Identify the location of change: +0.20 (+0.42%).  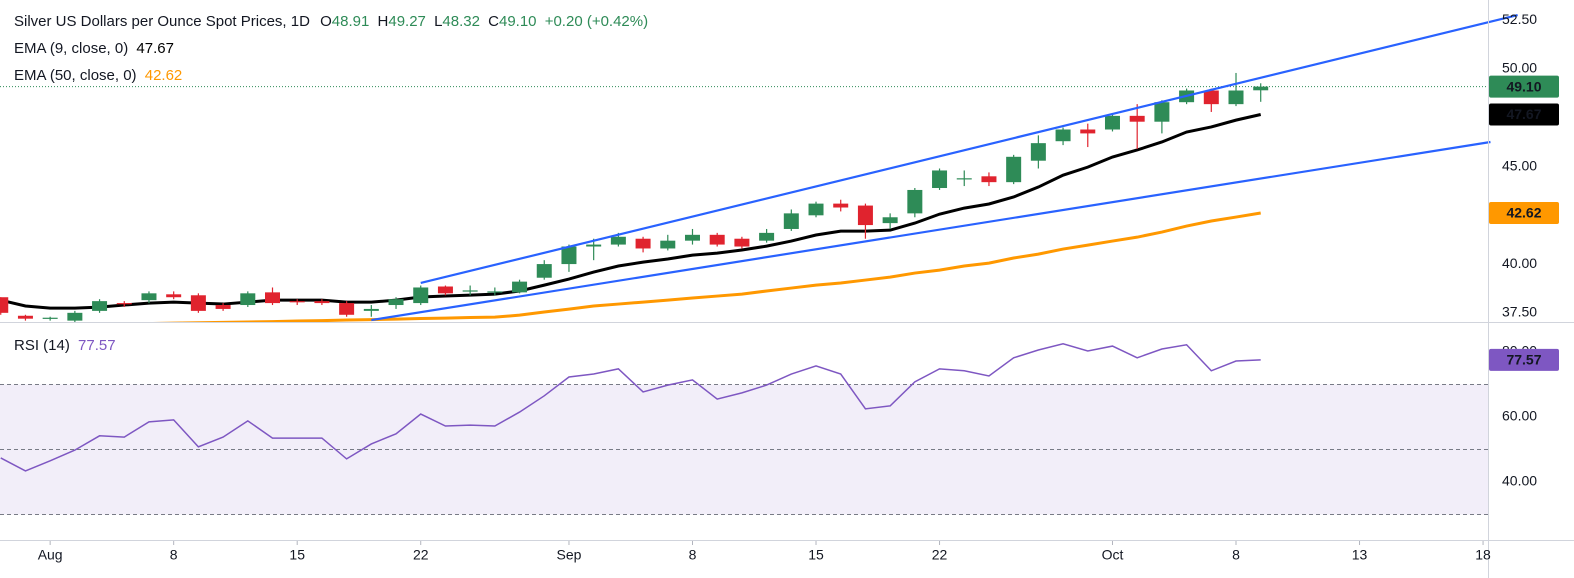
(596, 21).